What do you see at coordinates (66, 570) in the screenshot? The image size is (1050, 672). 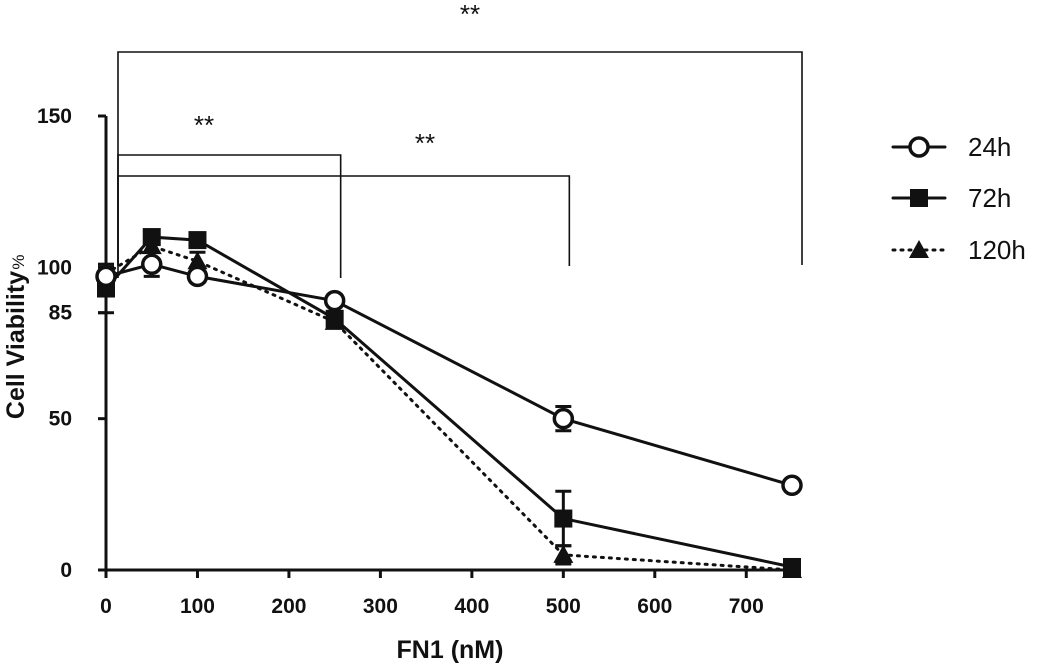 I see `y-tick-label: 0` at bounding box center [66, 570].